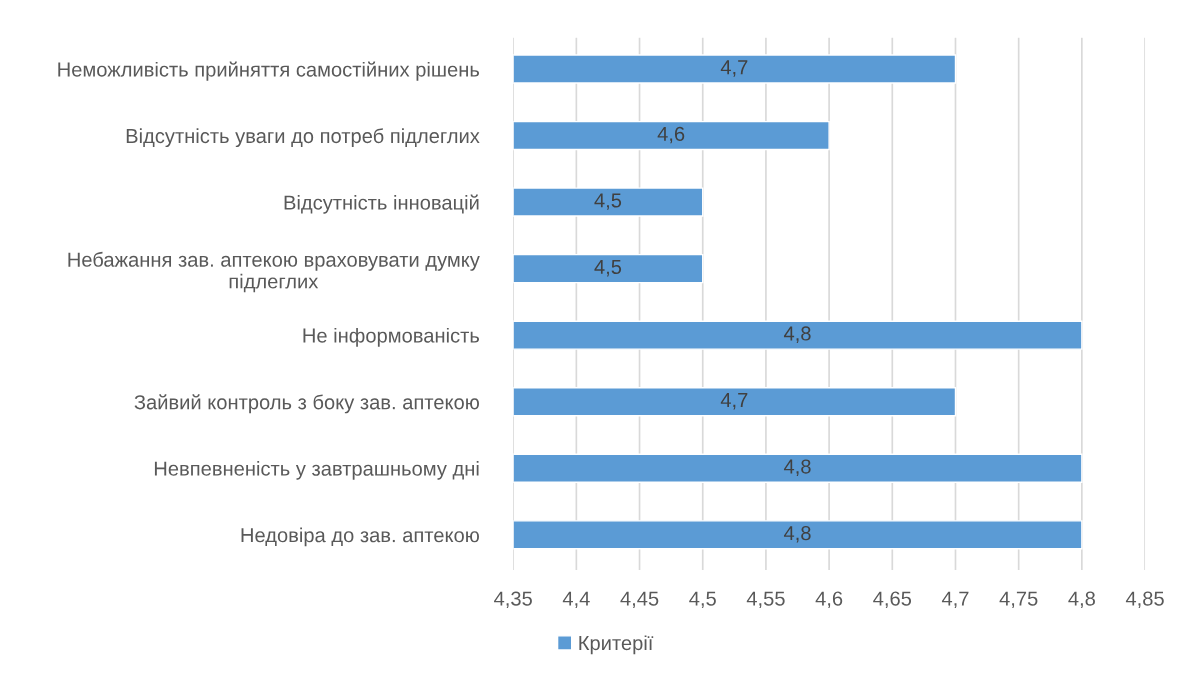 The image size is (1199, 686). Describe the element at coordinates (303, 138) in the screenshot. I see `y-tick-label: Відсутність уваги до потреб підлеглих` at that location.